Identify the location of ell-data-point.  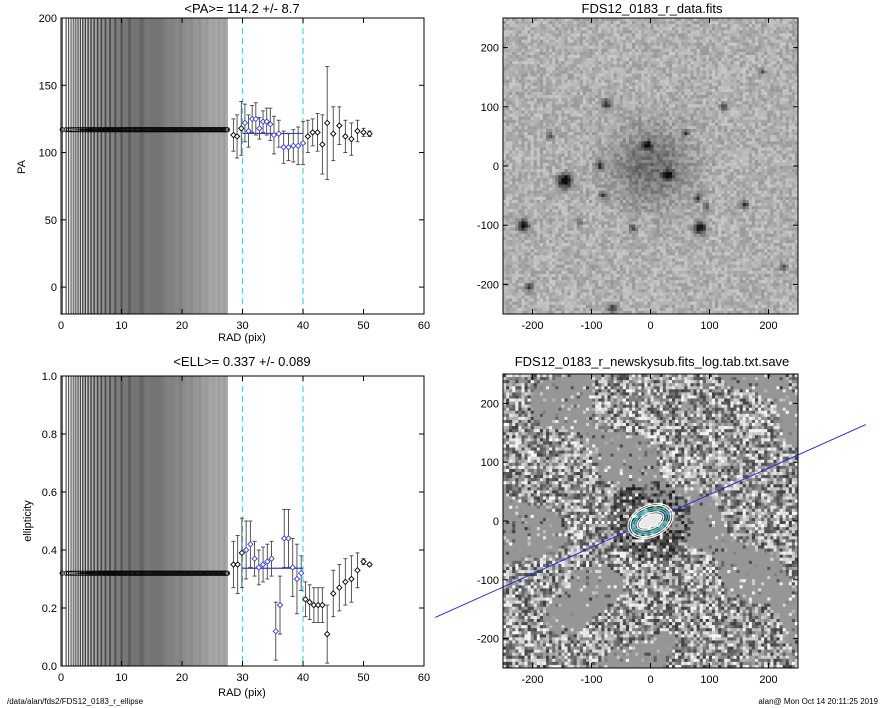
(280, 605).